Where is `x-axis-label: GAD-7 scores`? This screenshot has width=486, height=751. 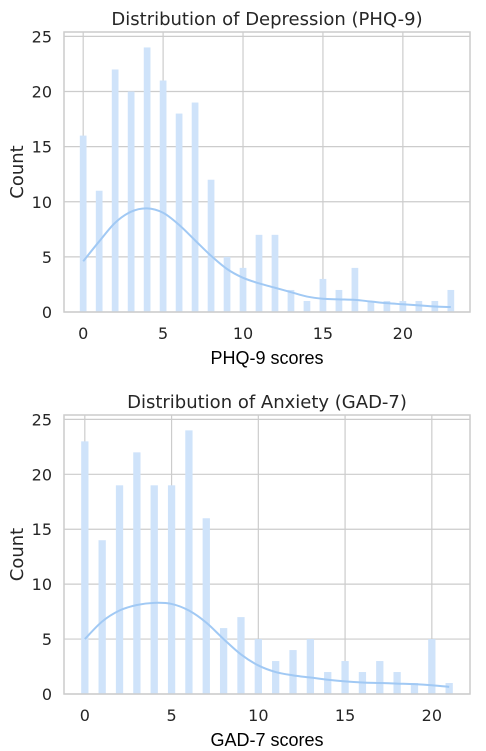 x-axis-label: GAD-7 scores is located at coordinates (266, 740).